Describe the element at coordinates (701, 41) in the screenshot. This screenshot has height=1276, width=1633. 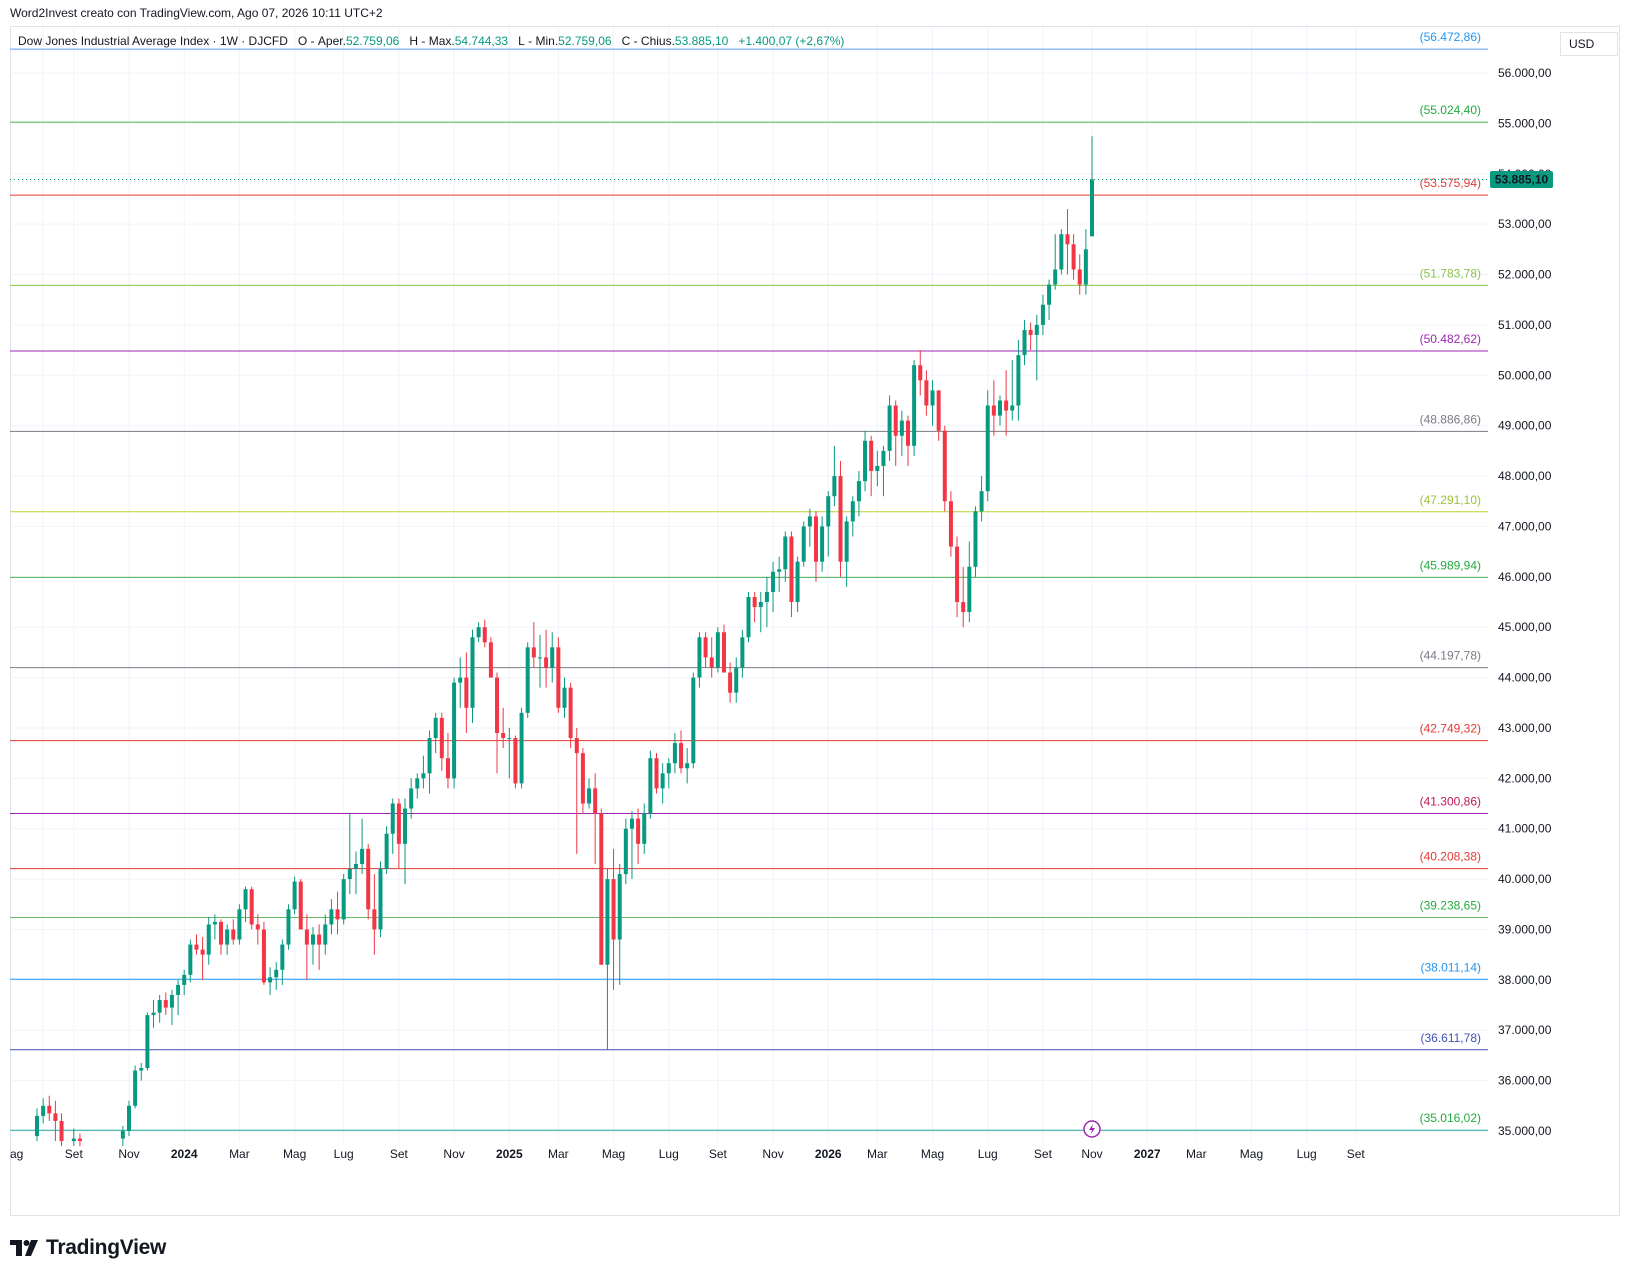
I see `legend-close-value: 53.885,10` at that location.